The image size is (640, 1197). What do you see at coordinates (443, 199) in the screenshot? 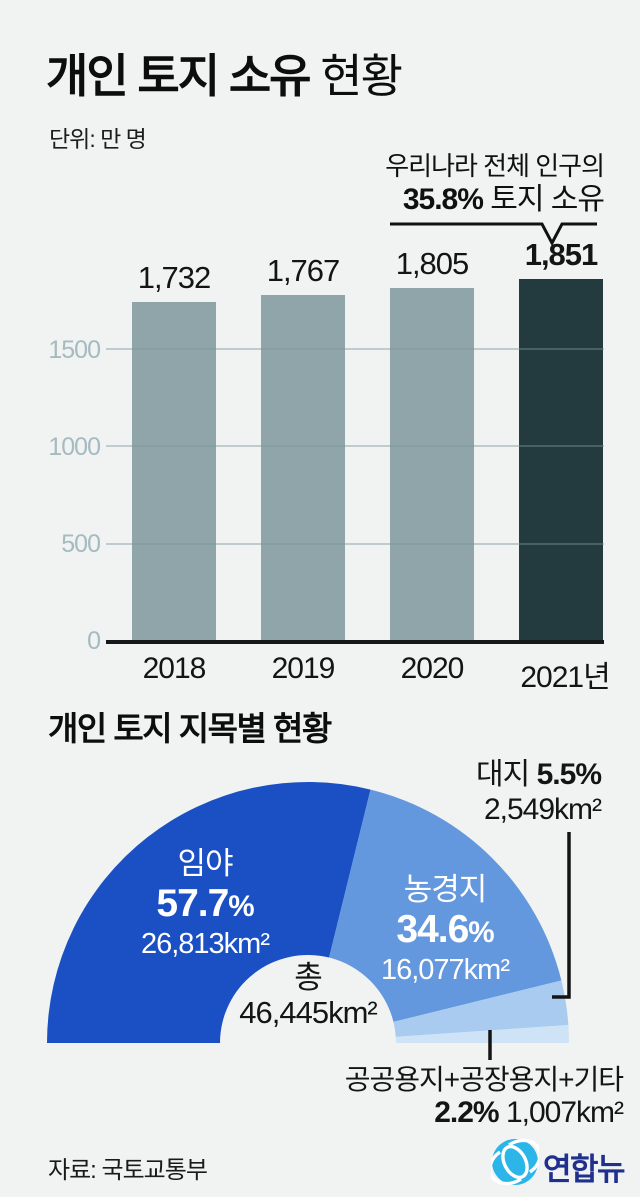
I see `annotation-percent: 35.8%` at bounding box center [443, 199].